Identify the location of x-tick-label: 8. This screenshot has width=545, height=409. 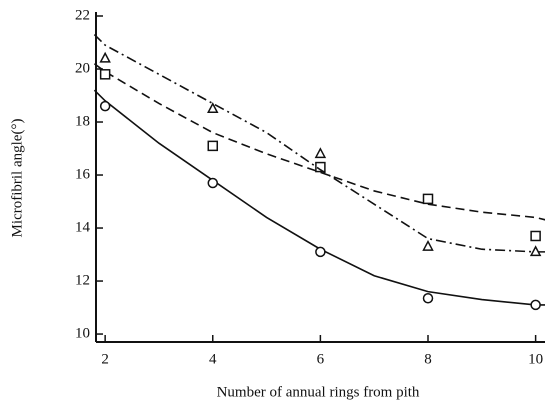
(428, 359).